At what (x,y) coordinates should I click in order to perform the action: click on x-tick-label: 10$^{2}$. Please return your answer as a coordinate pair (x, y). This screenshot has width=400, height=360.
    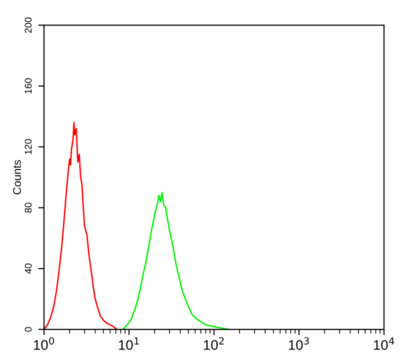
    Looking at the image, I should click on (214, 343).